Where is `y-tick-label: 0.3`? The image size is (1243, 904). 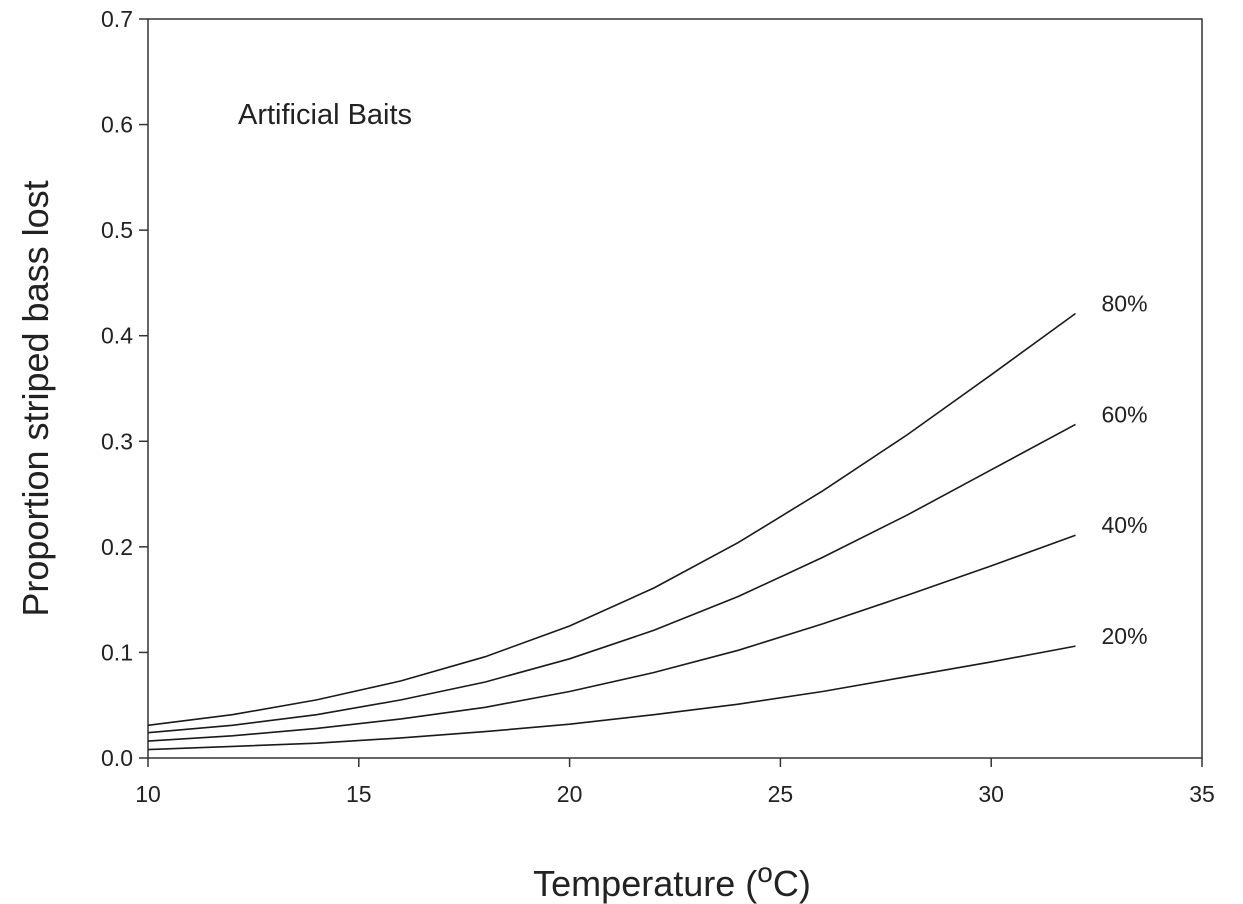
y-tick-label: 0.3 is located at coordinates (117, 441).